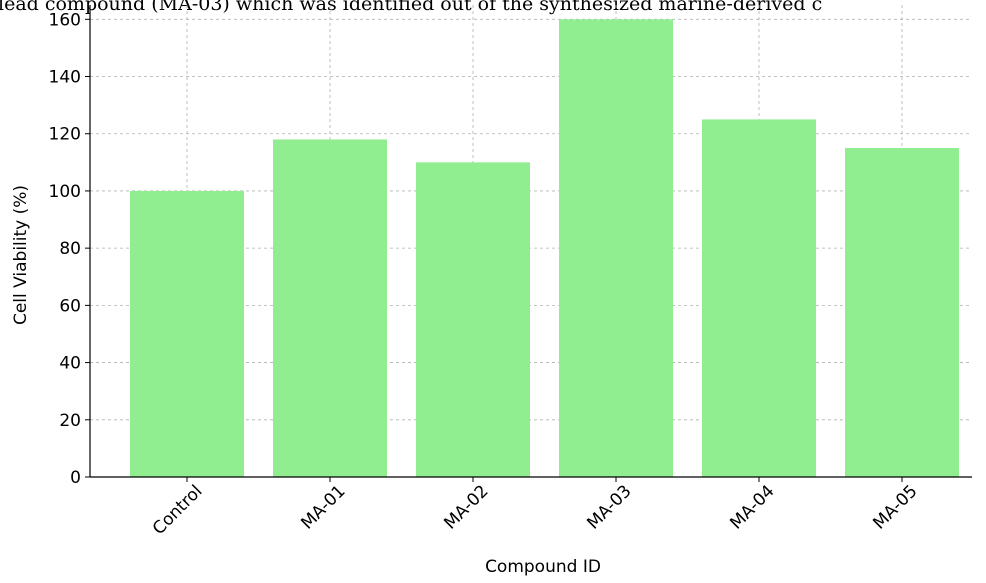 Image resolution: width=986 pixels, height=583 pixels. Describe the element at coordinates (70, 421) in the screenshot. I see `y-tick-label: 20` at that location.